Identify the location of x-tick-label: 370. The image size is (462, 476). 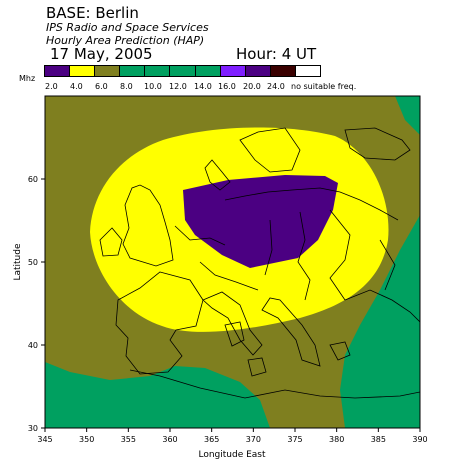
(253, 439).